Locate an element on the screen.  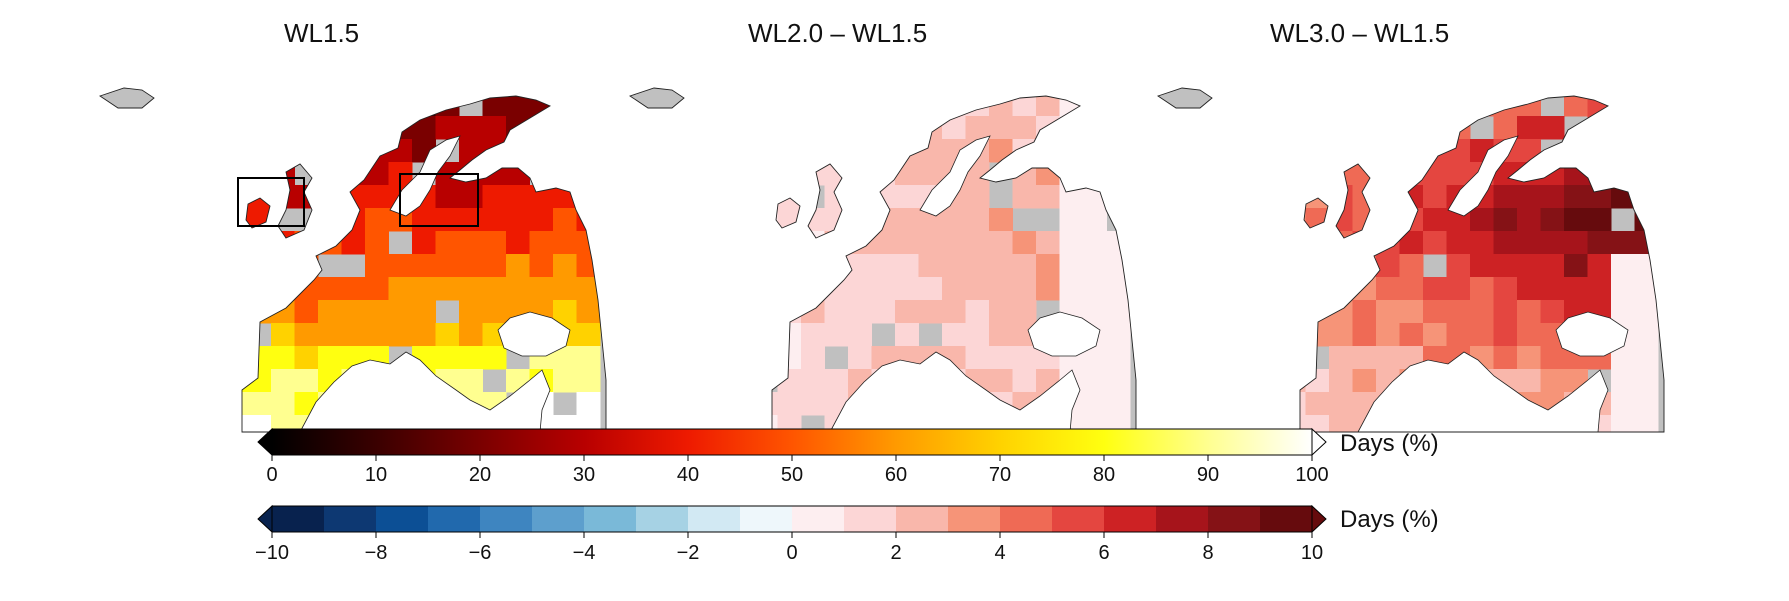
colorbar-difference-tick-label: 6 is located at coordinates (1104, 553).